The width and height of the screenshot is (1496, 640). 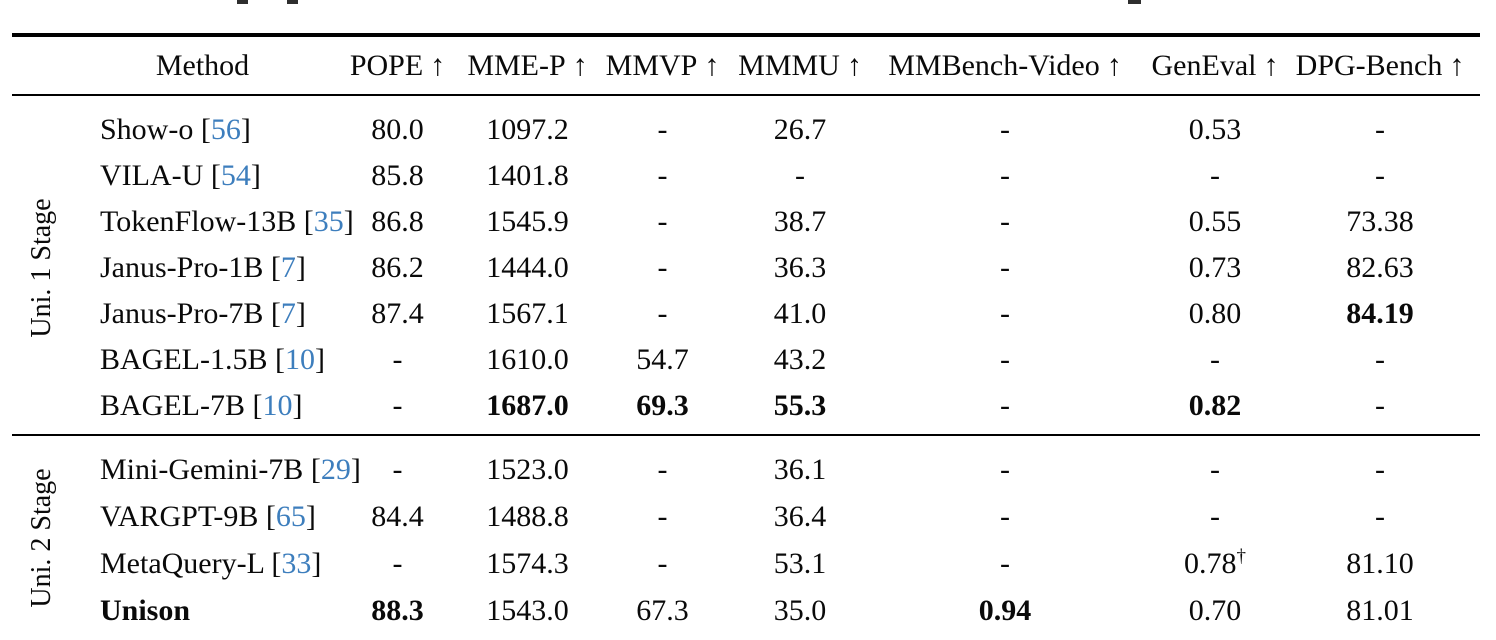 What do you see at coordinates (527, 610) in the screenshot?
I see `cell-mme-p: 1543.0` at bounding box center [527, 610].